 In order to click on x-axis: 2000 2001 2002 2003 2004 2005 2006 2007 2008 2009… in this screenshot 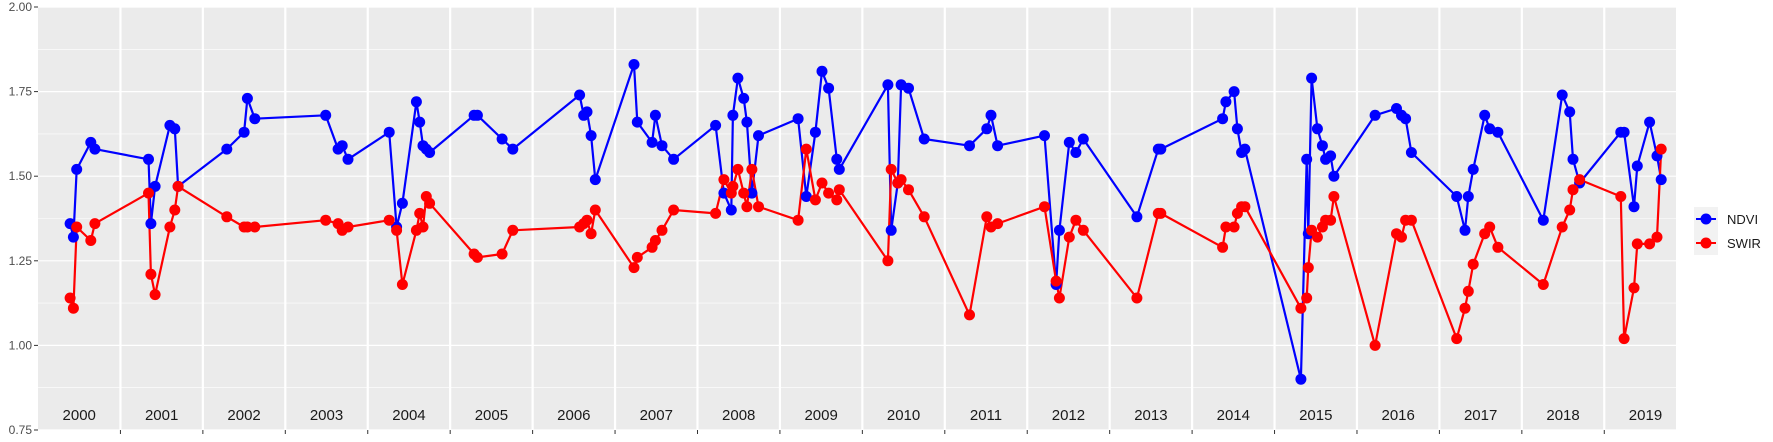, I will do `click(862, 420)`.